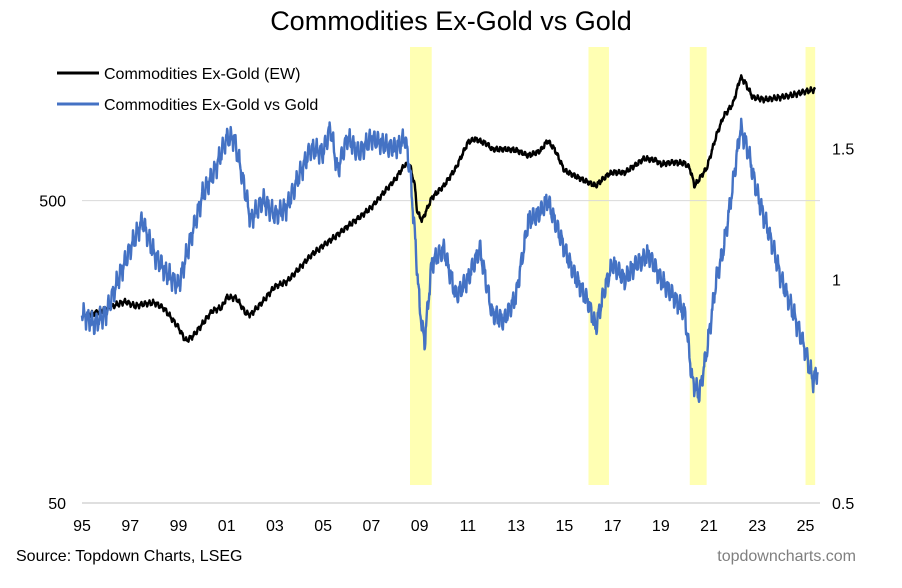  I want to click on x-tick-label: 01, so click(227, 526).